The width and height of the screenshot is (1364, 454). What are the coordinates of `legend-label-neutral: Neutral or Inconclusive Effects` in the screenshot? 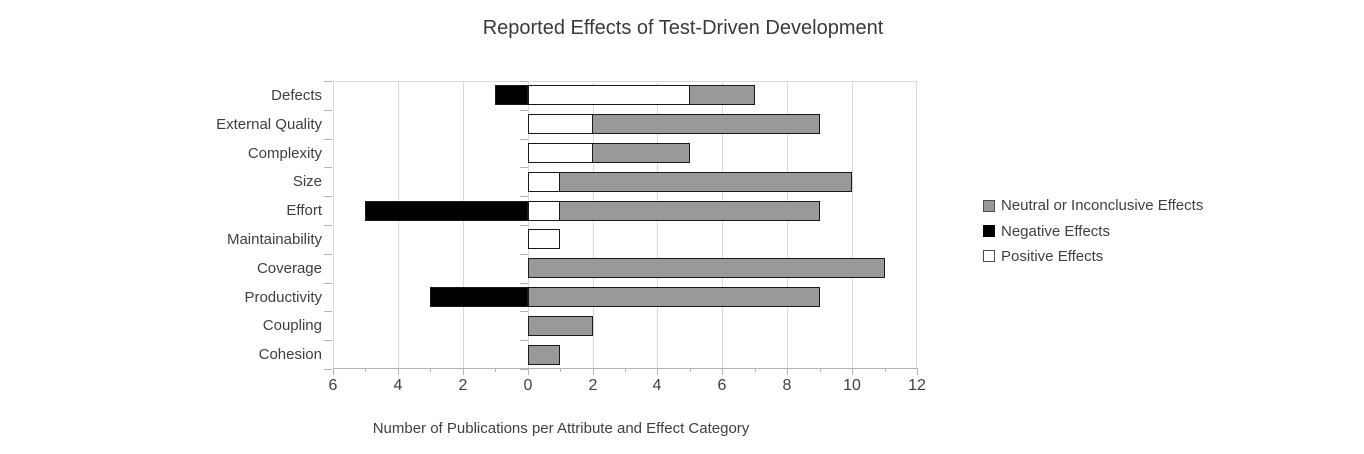 It's located at (1102, 206).